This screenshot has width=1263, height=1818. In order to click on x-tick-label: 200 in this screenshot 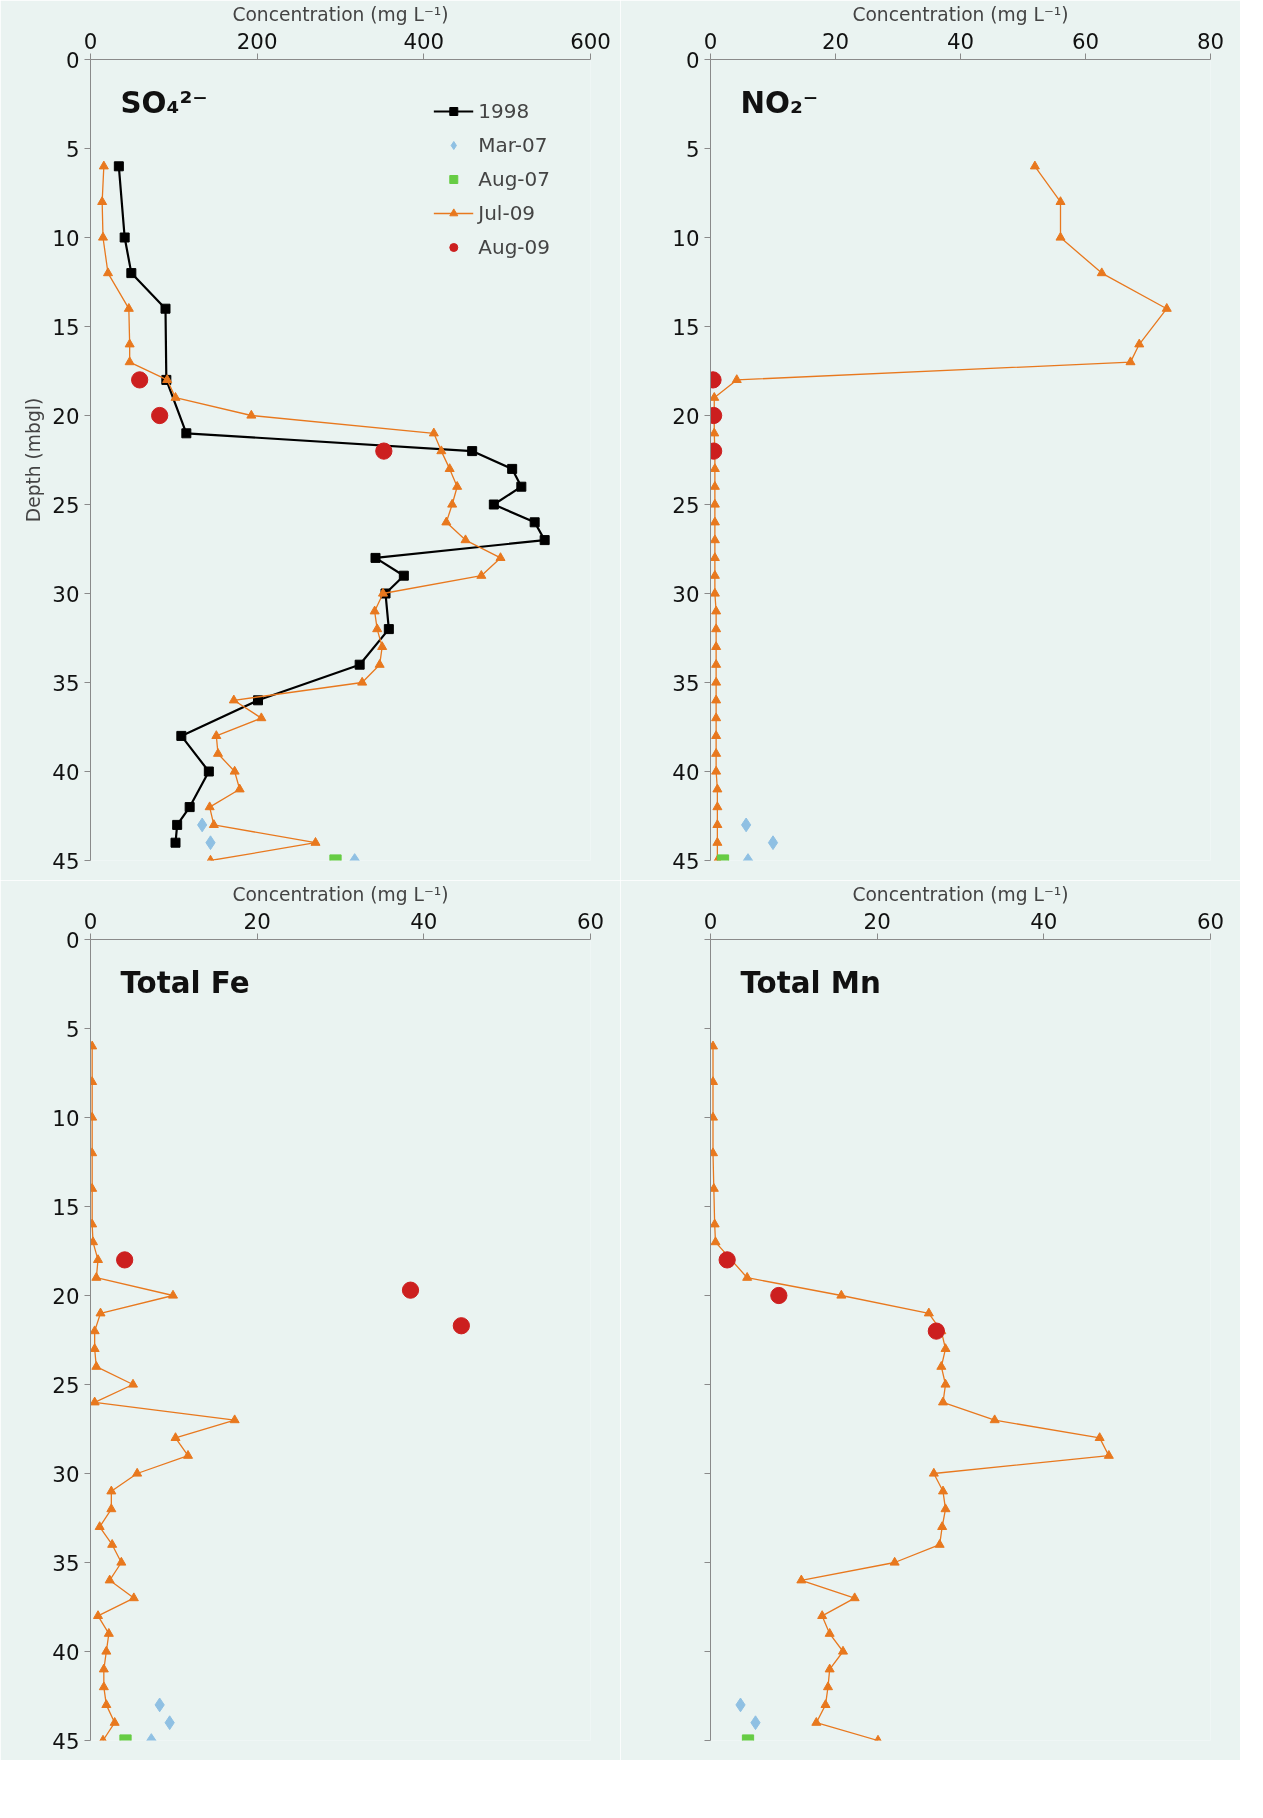, I will do `click(257, 41)`.